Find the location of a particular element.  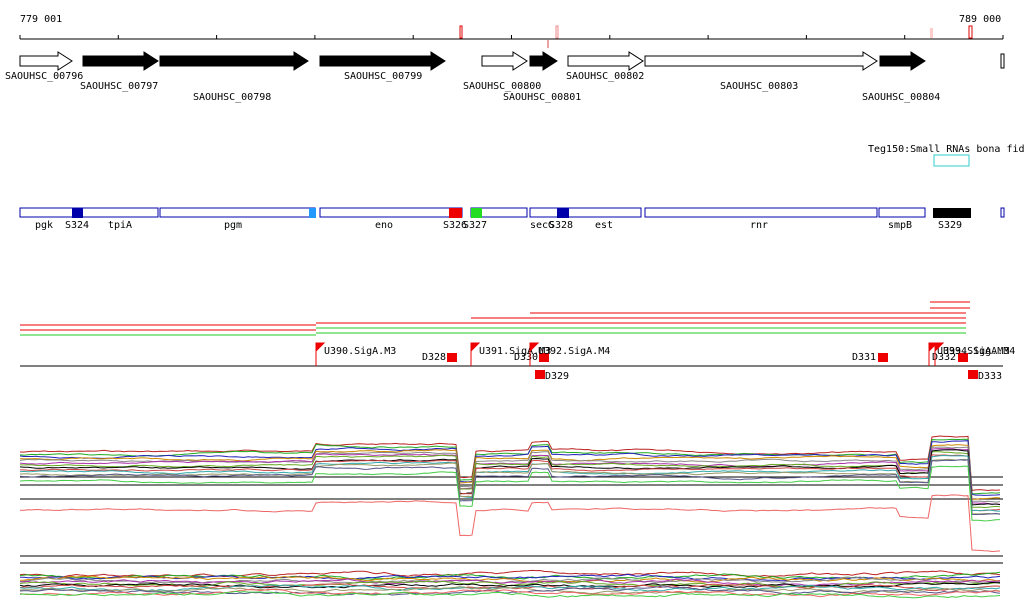

gene-label: SAOUHSC_00797 is located at coordinates (119, 86).